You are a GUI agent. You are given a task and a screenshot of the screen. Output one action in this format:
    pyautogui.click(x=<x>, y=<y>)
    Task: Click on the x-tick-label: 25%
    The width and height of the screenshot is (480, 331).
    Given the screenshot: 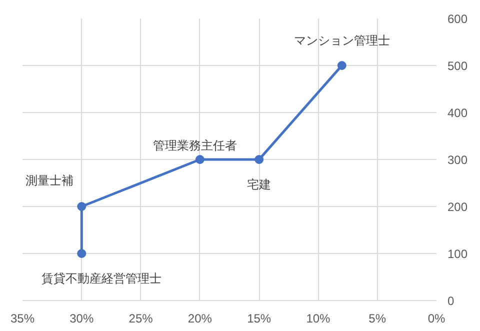 What is the action you would take?
    pyautogui.click(x=141, y=319)
    